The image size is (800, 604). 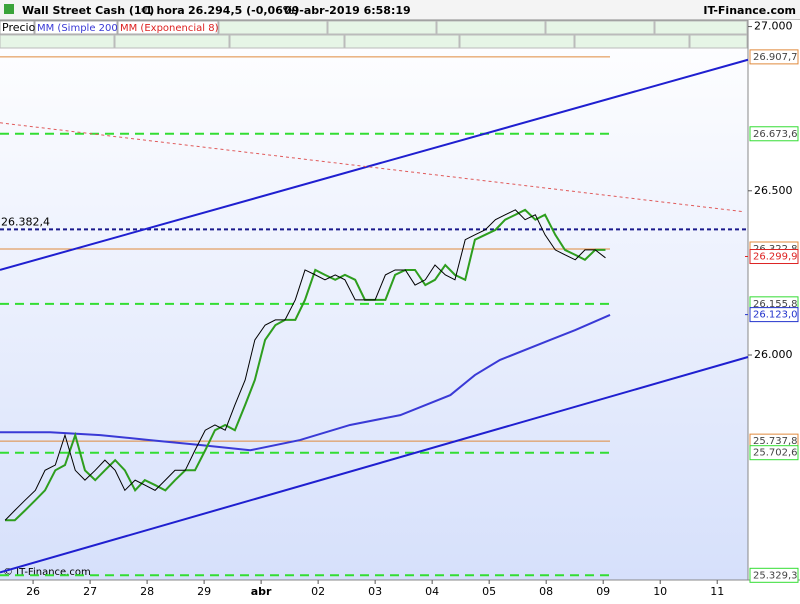 I want to click on watermark: © IT-Finance.com, so click(x=47, y=572).